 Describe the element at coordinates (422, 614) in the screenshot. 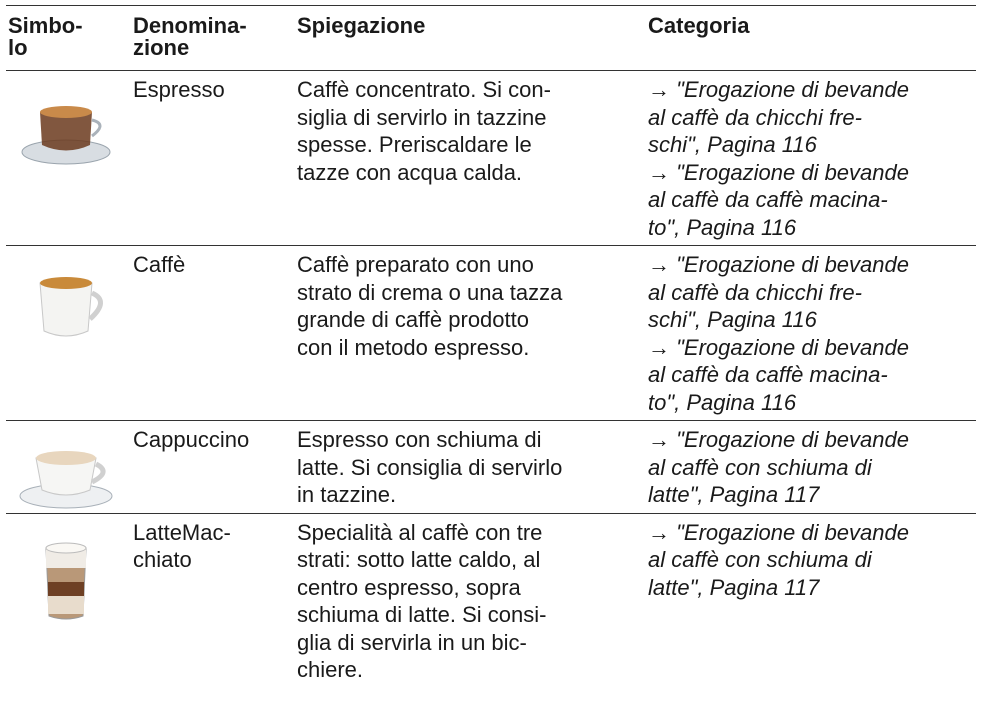

I see `explanation-text: schiuma di latte. Si consi-` at that location.